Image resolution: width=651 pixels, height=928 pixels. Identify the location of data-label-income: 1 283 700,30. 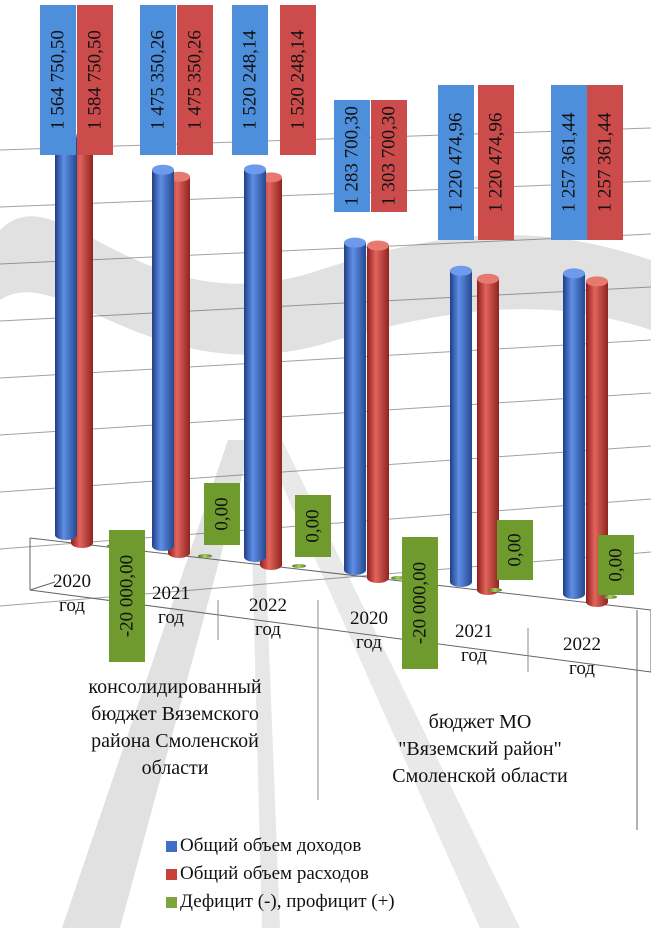
(352, 156).